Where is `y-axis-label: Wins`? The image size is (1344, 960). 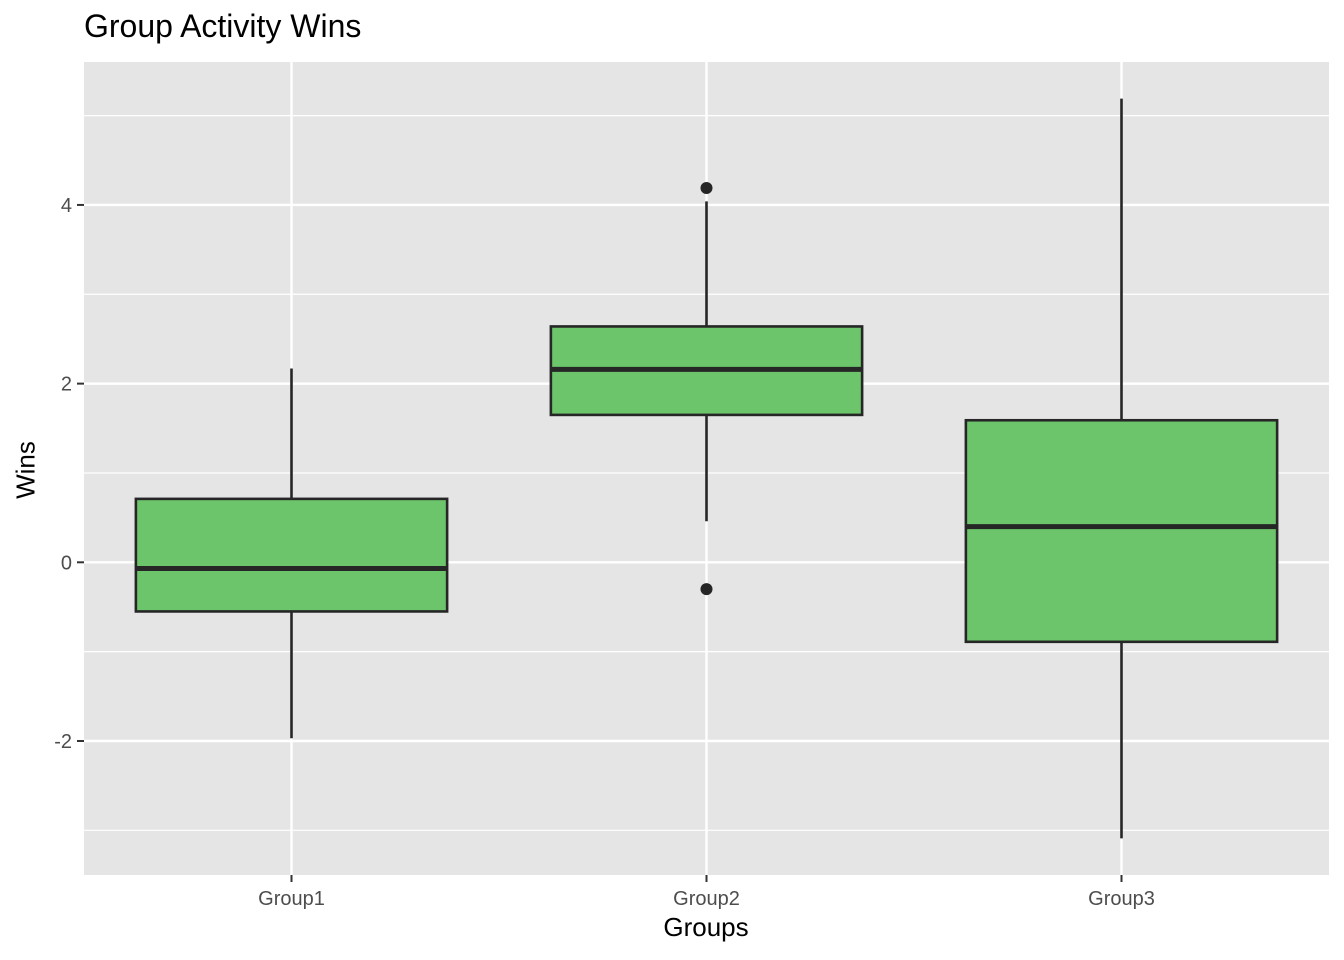 y-axis-label: Wins is located at coordinates (25, 470).